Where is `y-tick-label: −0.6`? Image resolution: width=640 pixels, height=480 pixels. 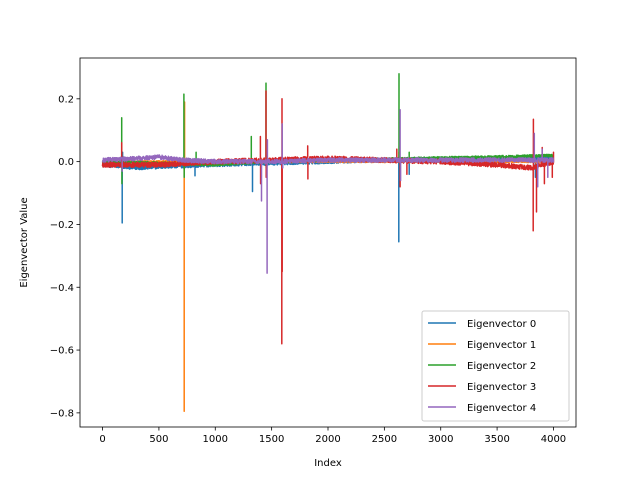
y-tick-label: −0.6 is located at coordinates (62, 351).